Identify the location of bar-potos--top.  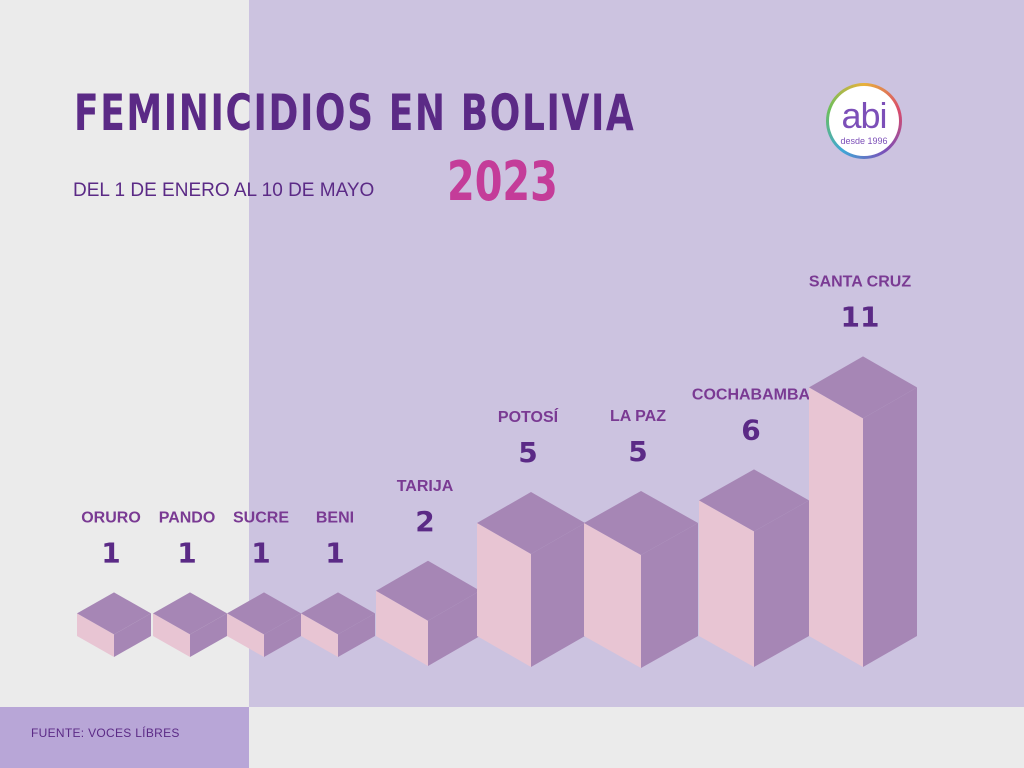
(531, 523).